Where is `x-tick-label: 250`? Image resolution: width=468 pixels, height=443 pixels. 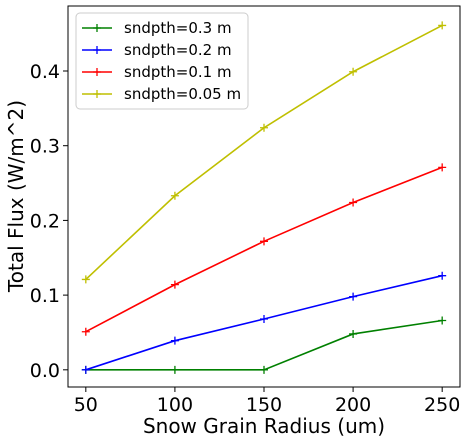 x-tick-label: 250 is located at coordinates (442, 405).